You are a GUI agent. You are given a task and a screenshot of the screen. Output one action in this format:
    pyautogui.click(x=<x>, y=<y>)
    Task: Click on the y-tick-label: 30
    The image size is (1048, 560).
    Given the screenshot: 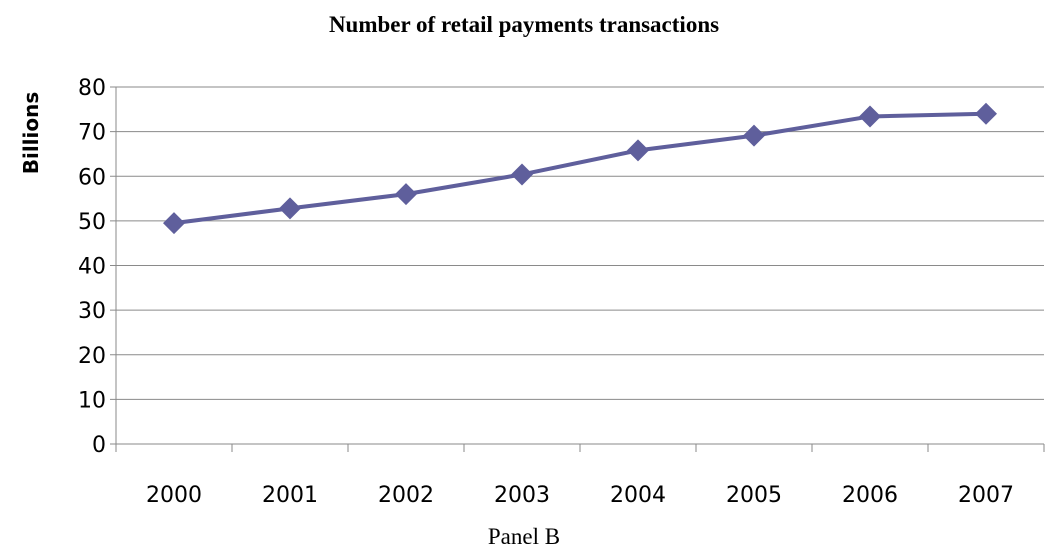 What is the action you would take?
    pyautogui.click(x=92, y=311)
    